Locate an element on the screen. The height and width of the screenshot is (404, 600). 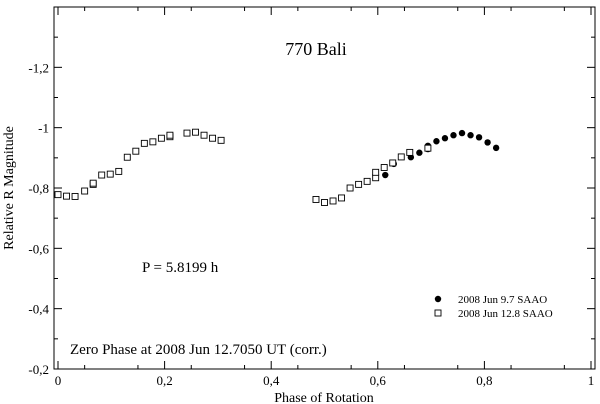
y-tick-label: -1 is located at coordinates (43, 128).